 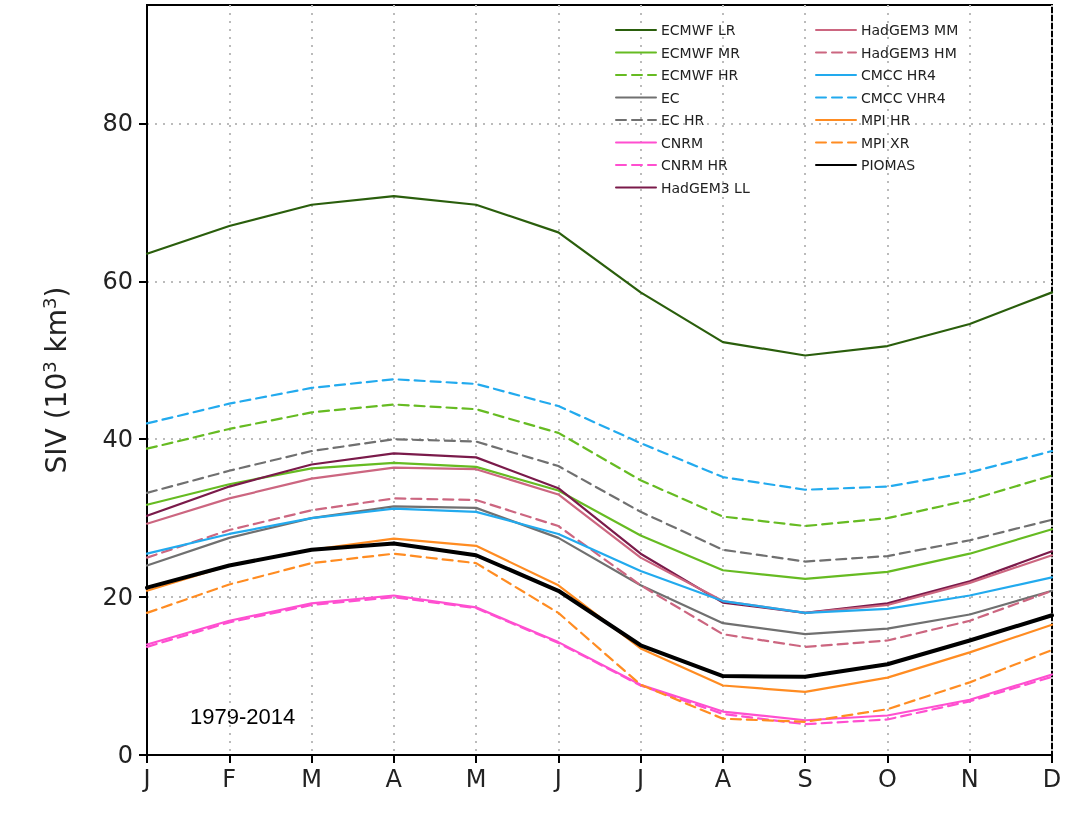 What do you see at coordinates (229, 779) in the screenshot?
I see `x-tick-label: F` at bounding box center [229, 779].